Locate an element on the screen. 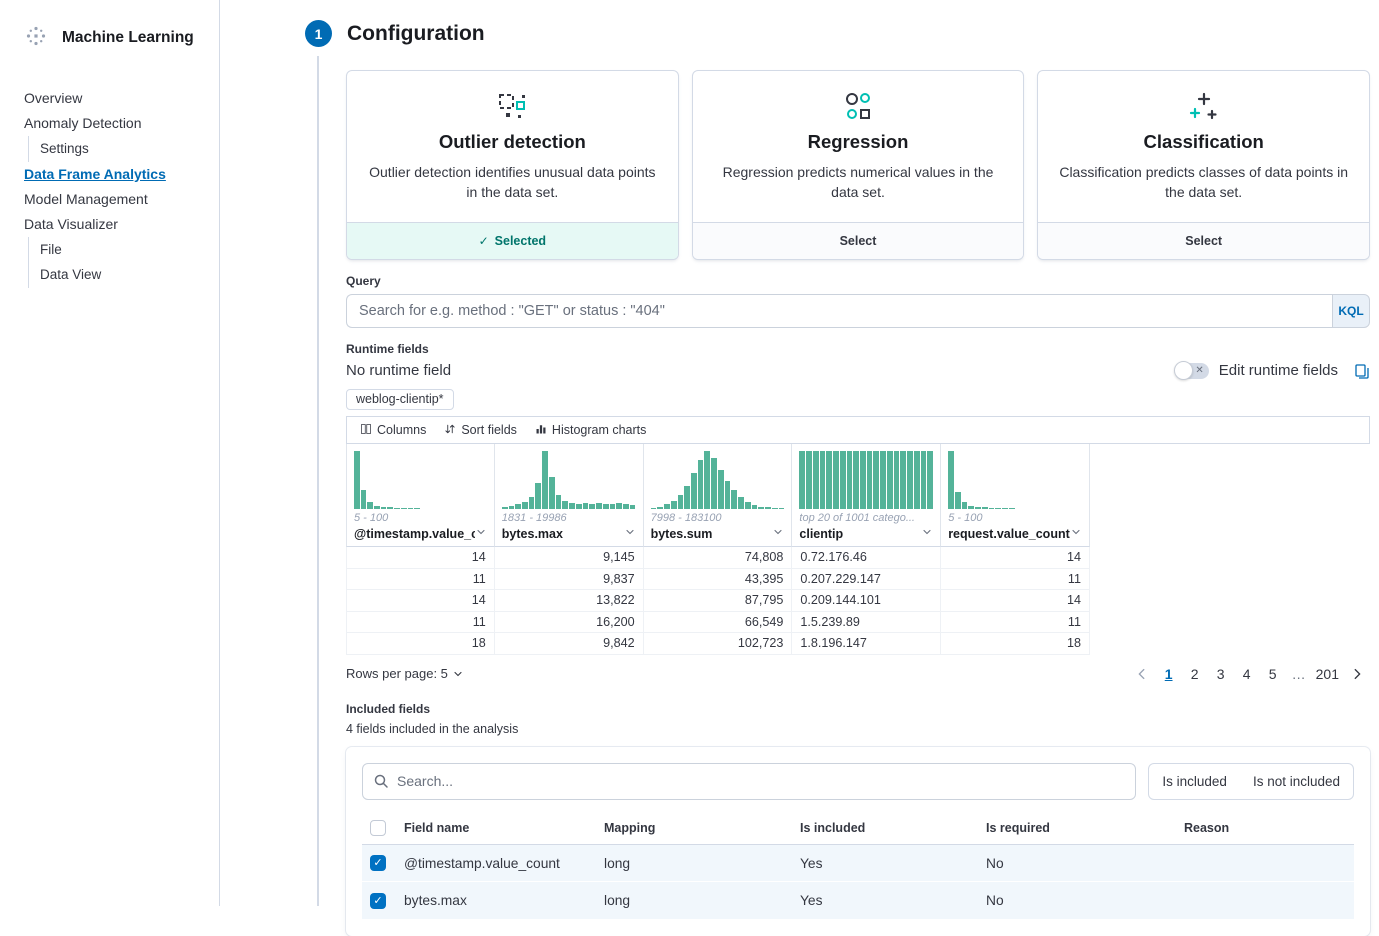 Image resolution: width=1379 pixels, height=936 pixels. fields-cell-included: Yes is located at coordinates (885, 900).